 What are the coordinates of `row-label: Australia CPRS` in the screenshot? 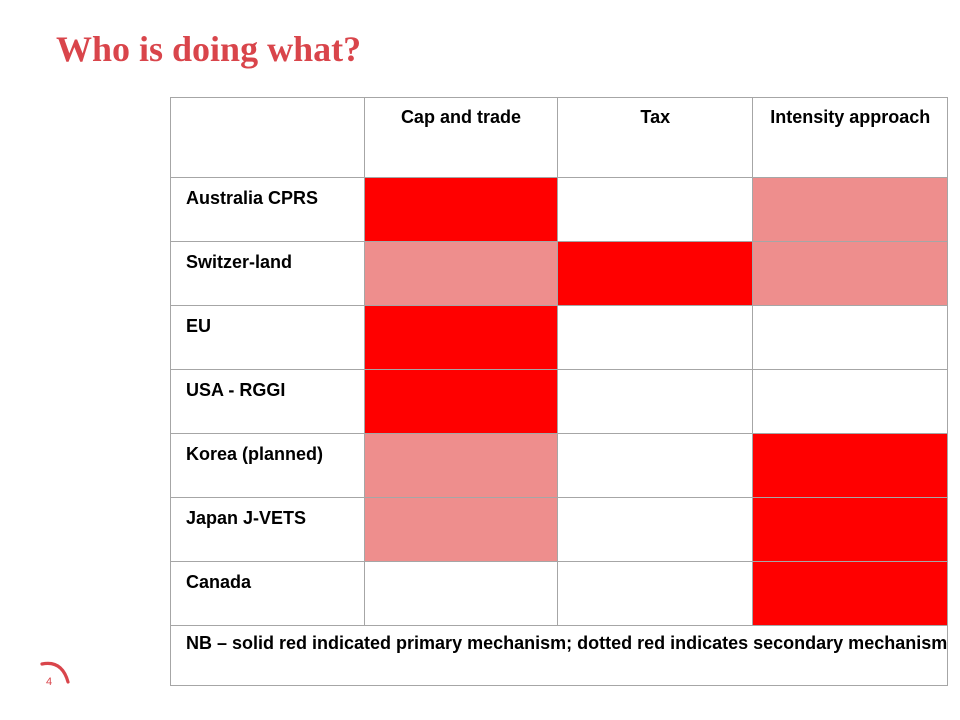 It's located at (252, 198).